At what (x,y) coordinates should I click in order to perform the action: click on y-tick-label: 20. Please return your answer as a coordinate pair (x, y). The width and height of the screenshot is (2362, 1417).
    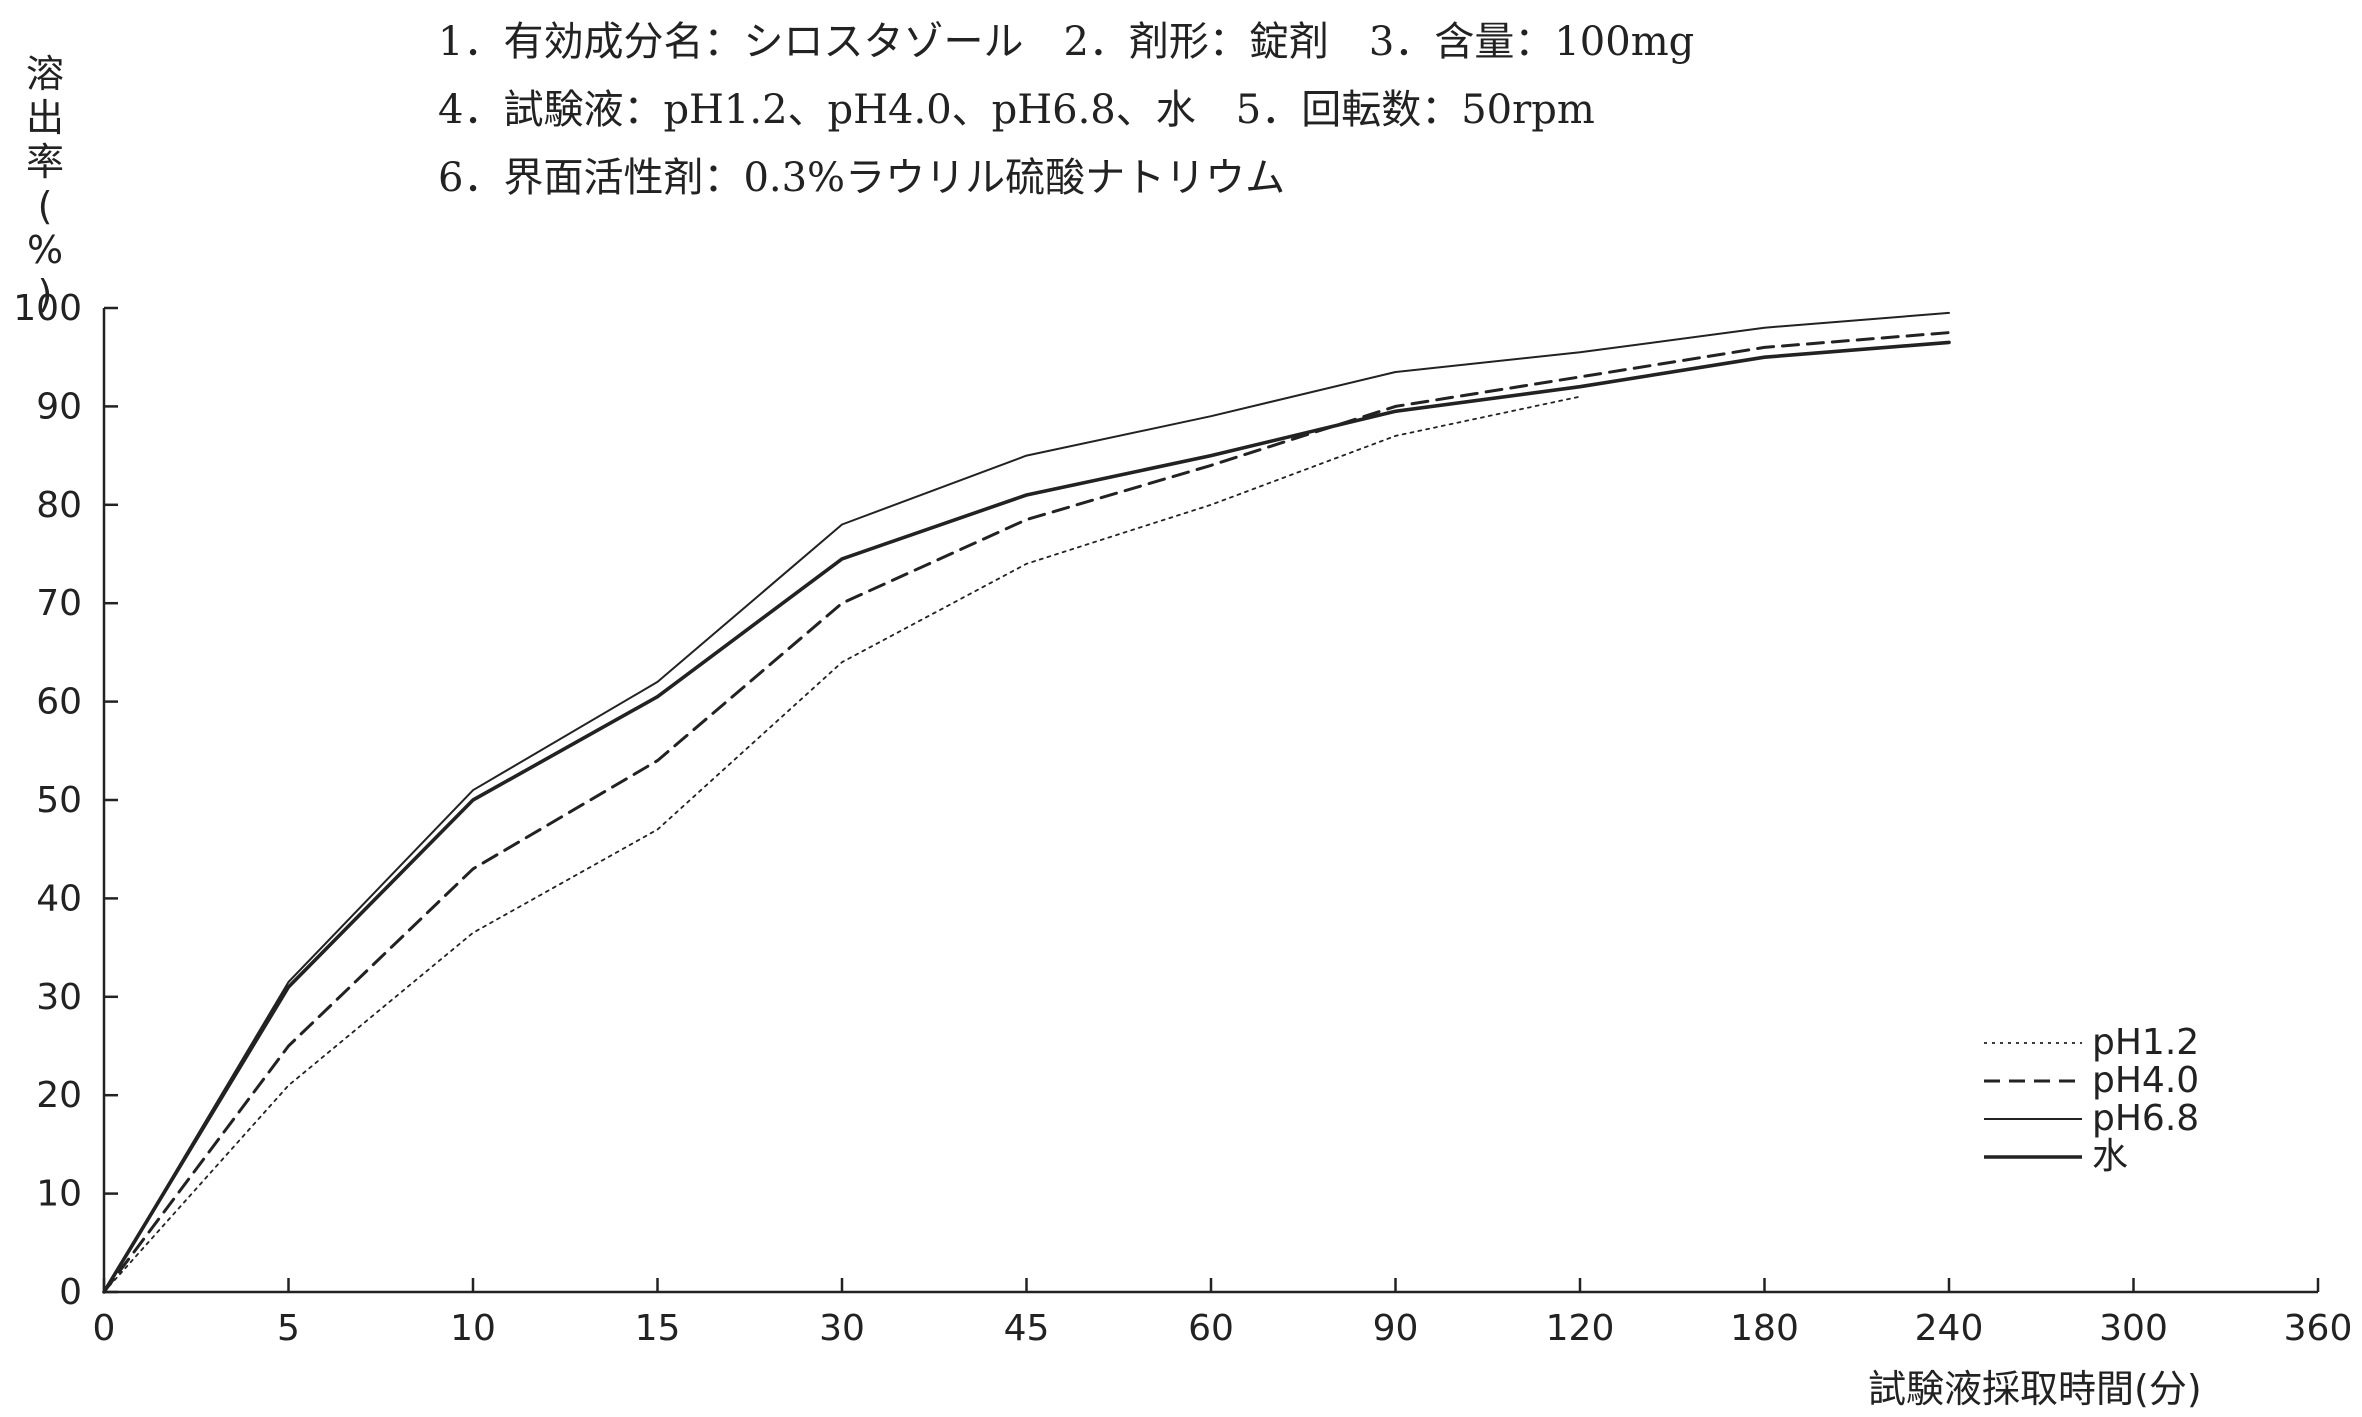
    Looking at the image, I should click on (59, 1095).